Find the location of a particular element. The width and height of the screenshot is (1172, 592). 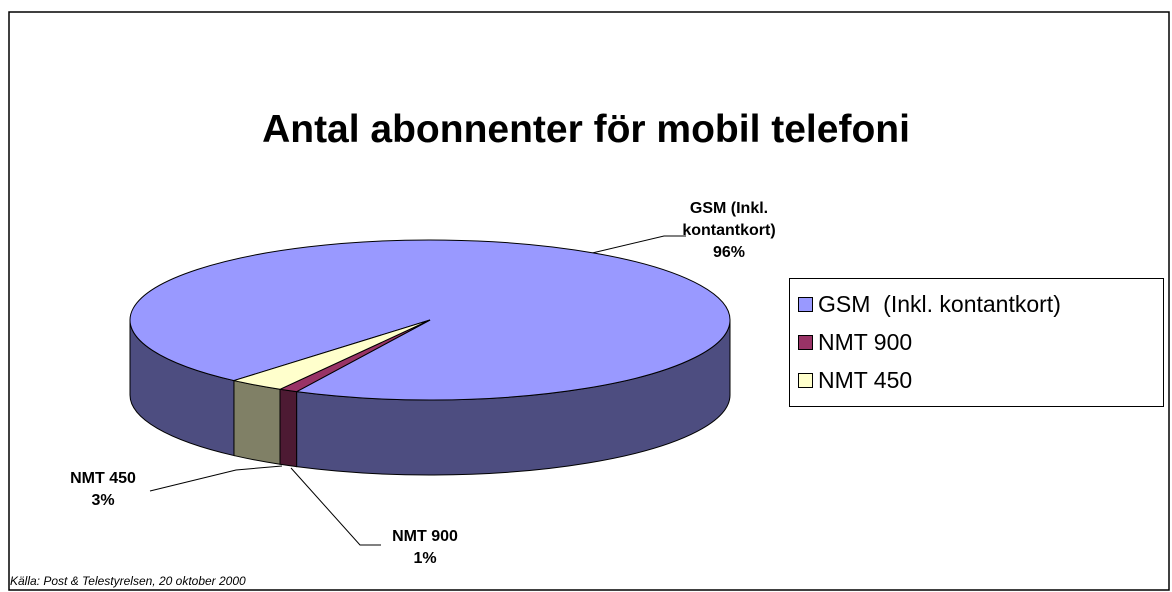

data-label-value: 3% is located at coordinates (103, 500).